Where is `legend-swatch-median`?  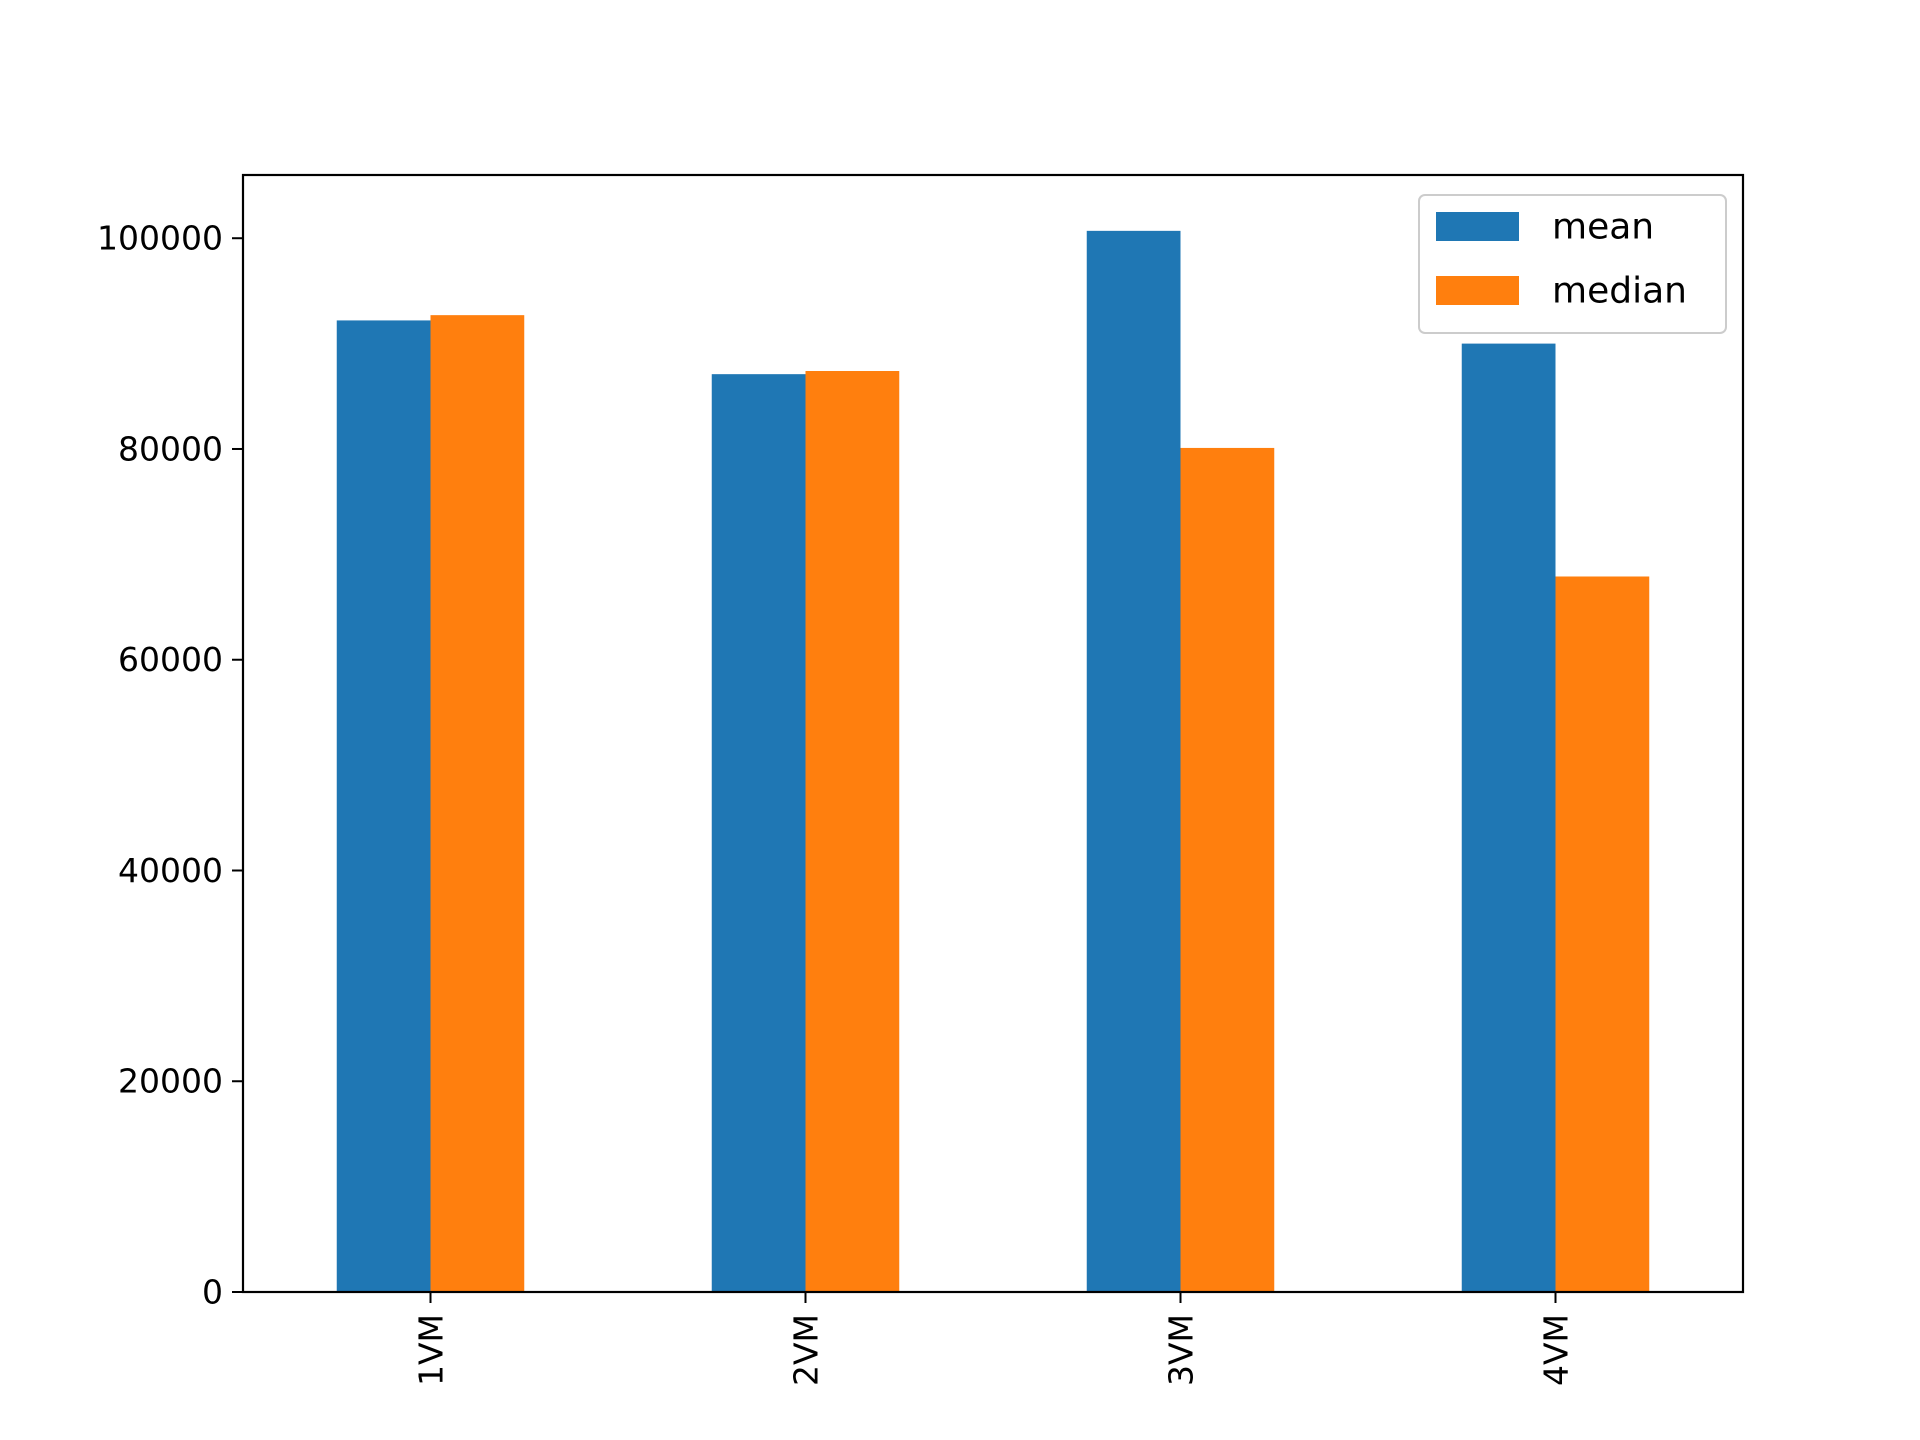
legend-swatch-median is located at coordinates (1477, 290).